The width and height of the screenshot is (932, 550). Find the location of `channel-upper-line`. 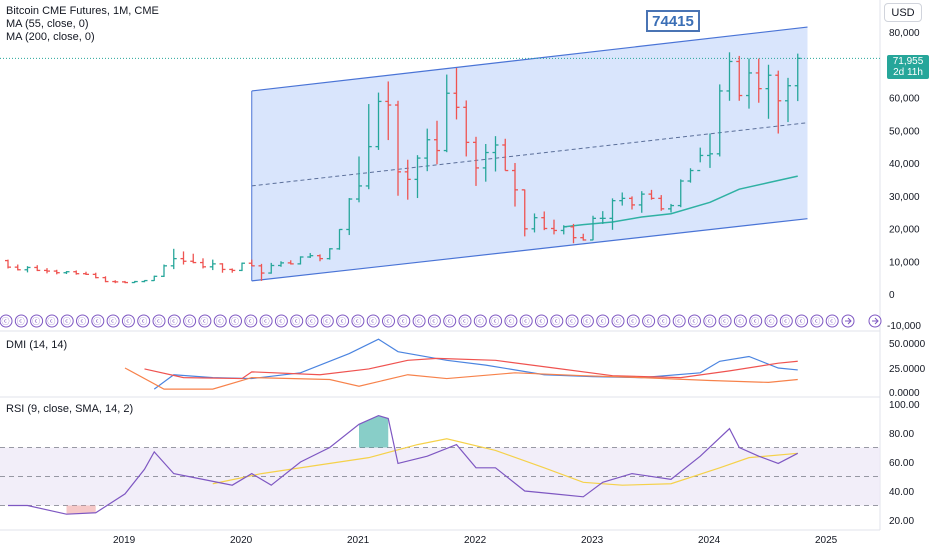

channel-upper-line is located at coordinates (529, 59).